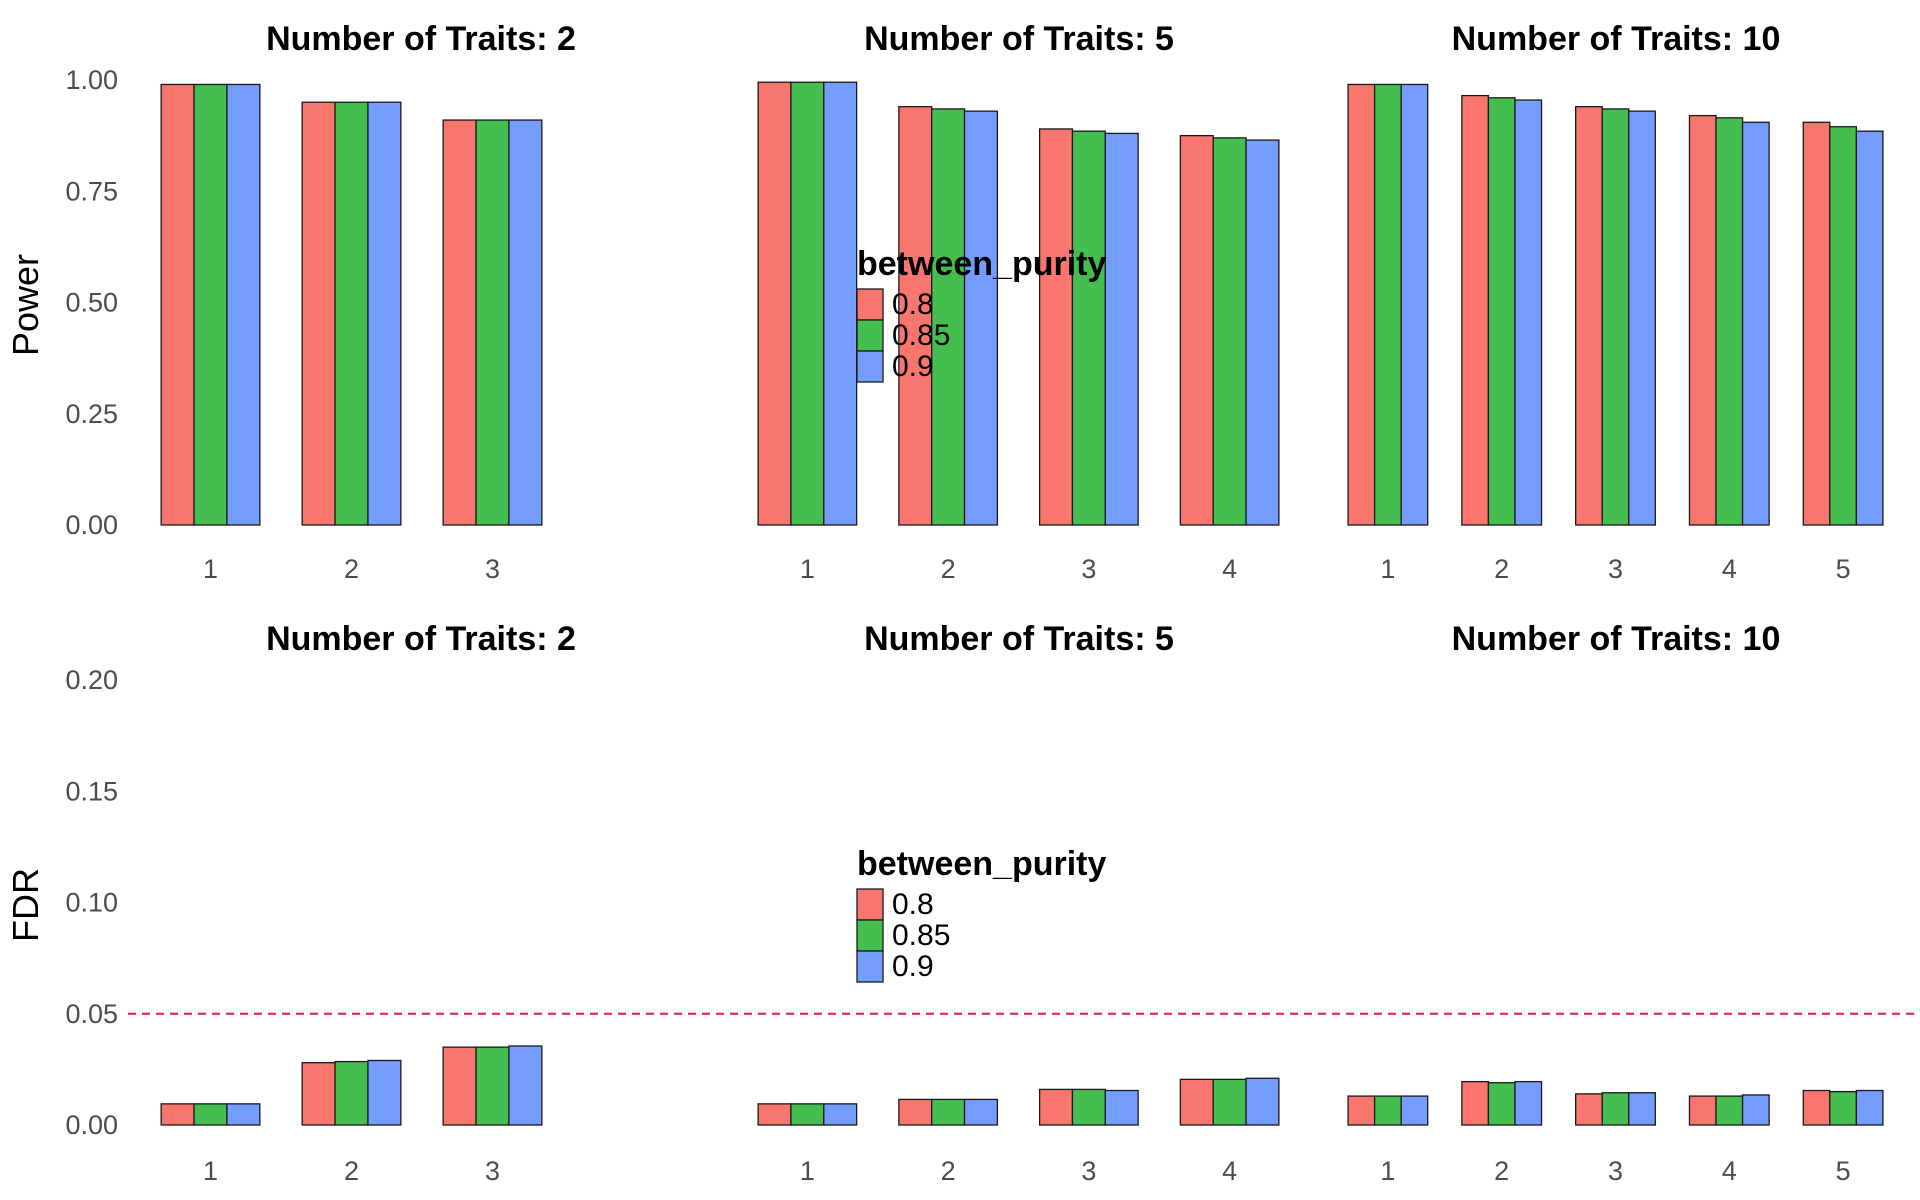 Image resolution: width=1920 pixels, height=1200 pixels. What do you see at coordinates (1616, 39) in the screenshot?
I see `power-panel-title: Number of Traits: 10` at bounding box center [1616, 39].